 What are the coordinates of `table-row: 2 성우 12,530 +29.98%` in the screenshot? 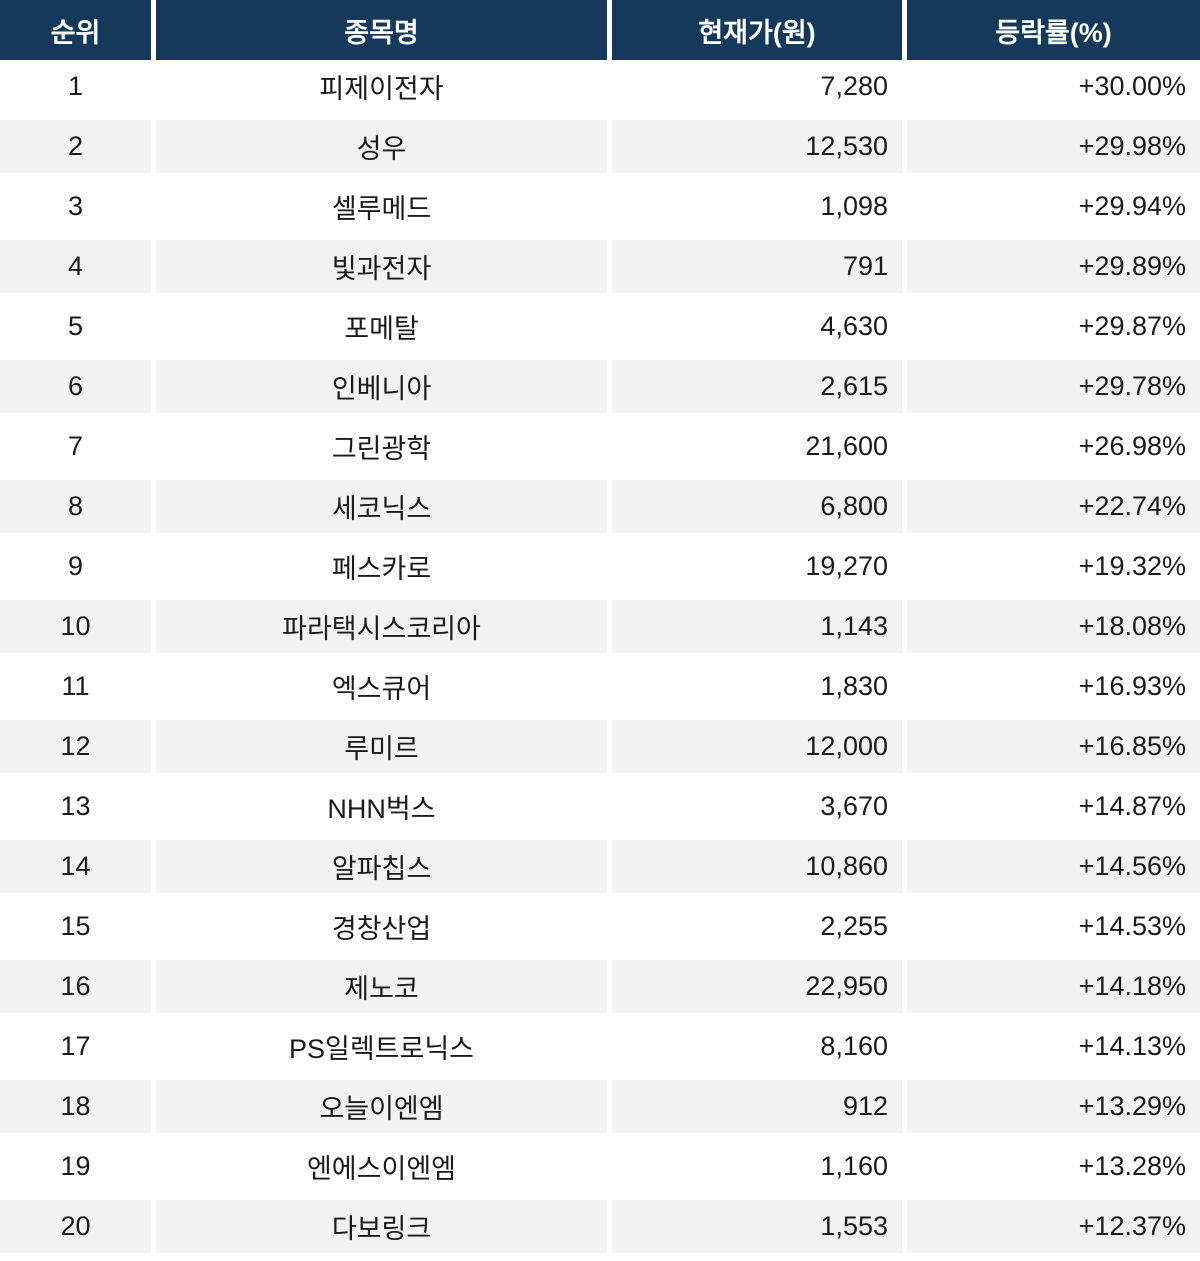 It's located at (600, 150).